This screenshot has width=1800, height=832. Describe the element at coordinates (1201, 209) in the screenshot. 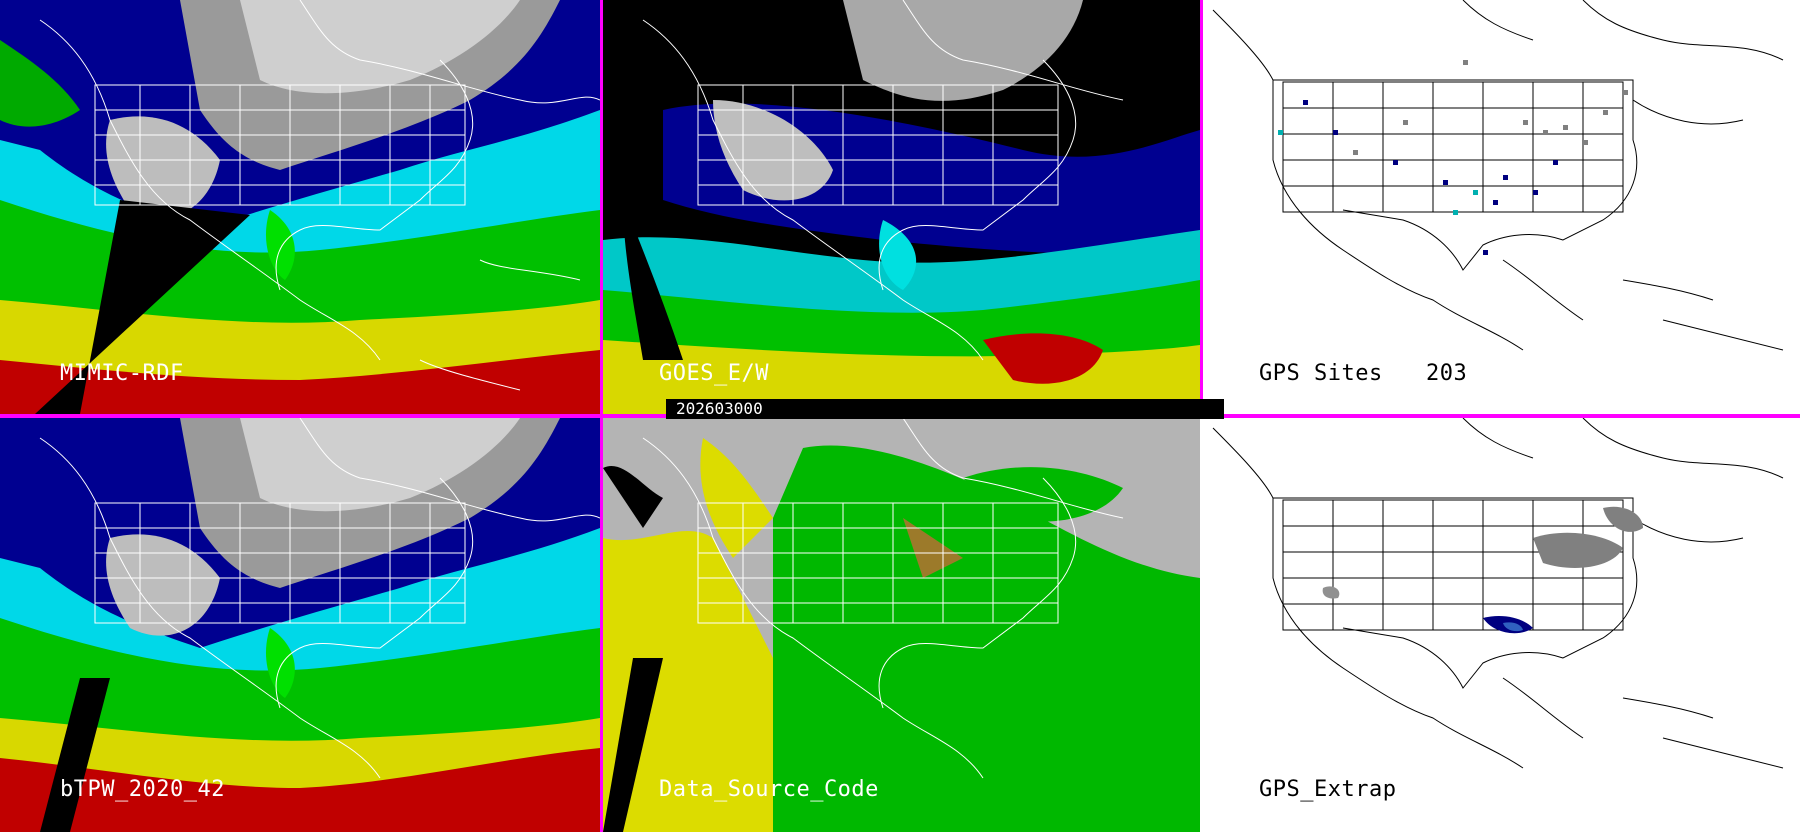

I see `vertical-divider-right` at that location.